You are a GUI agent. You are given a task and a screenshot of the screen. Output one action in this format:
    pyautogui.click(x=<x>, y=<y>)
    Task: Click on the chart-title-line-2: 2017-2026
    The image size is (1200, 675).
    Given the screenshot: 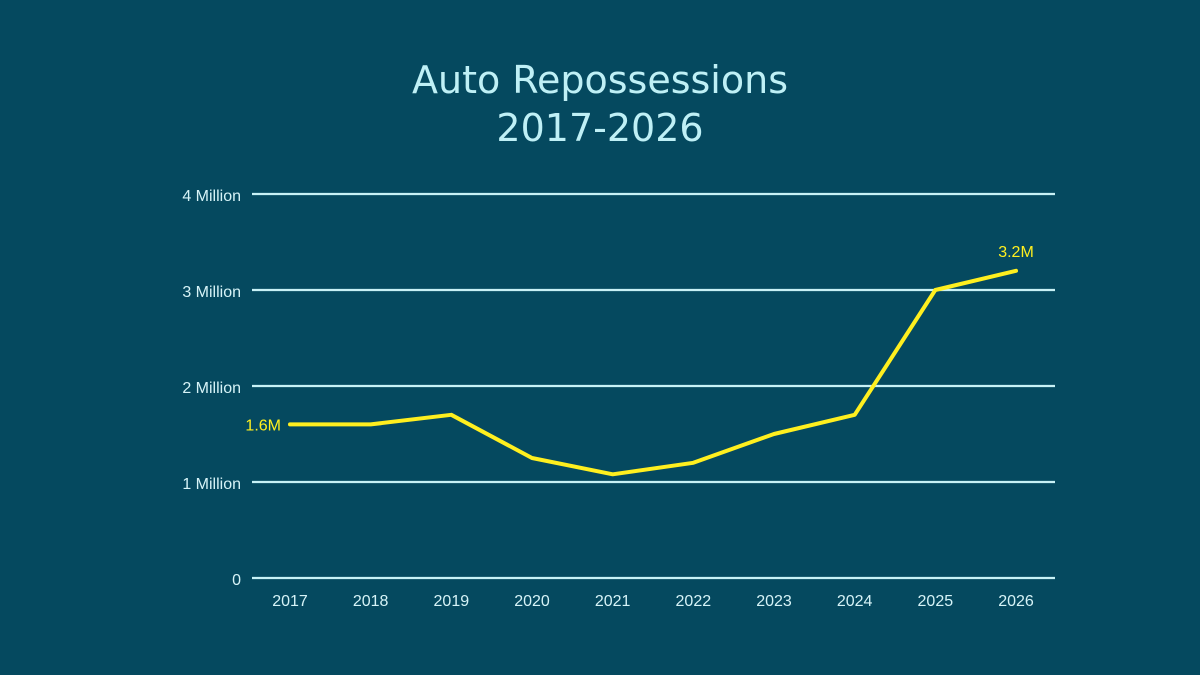 What is the action you would take?
    pyautogui.click(x=600, y=128)
    